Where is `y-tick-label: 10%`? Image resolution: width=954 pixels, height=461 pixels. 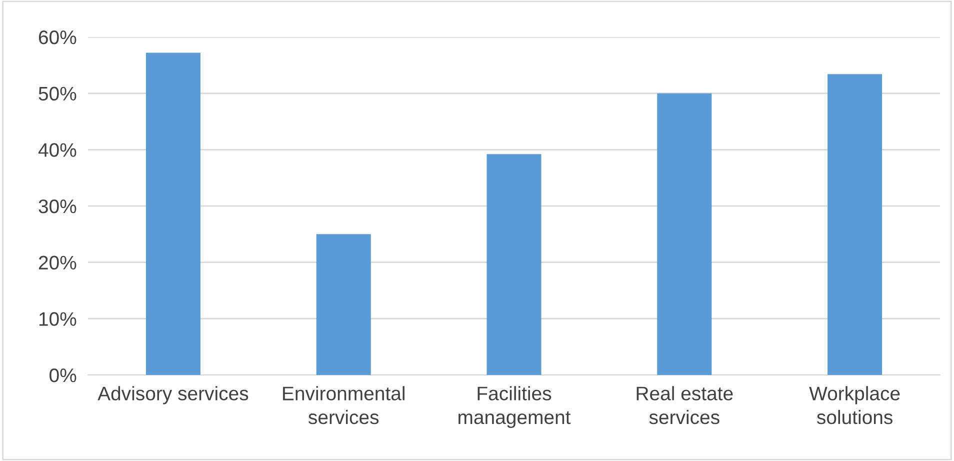 y-tick-label: 10% is located at coordinates (57, 319).